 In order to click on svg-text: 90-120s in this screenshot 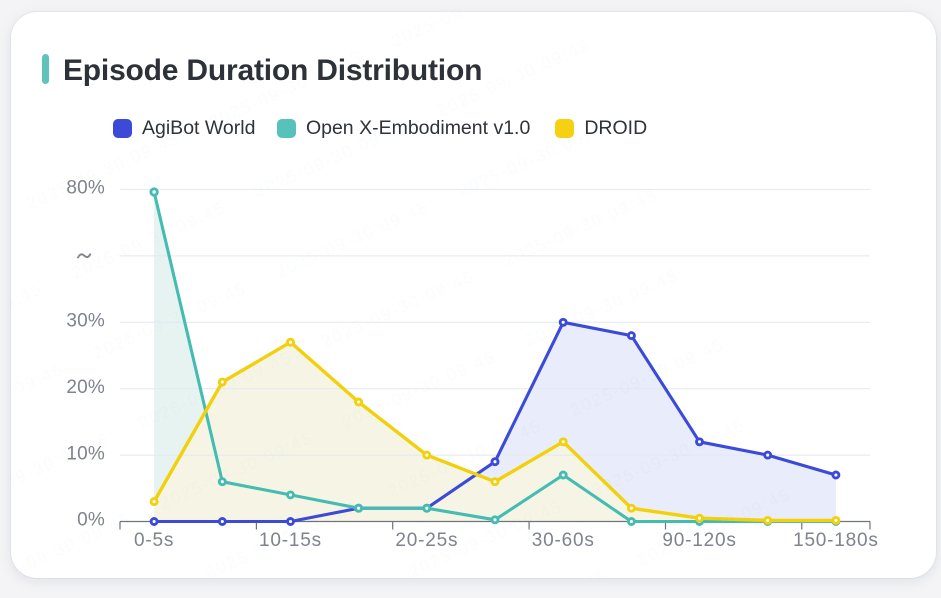, I will do `click(699, 540)`.